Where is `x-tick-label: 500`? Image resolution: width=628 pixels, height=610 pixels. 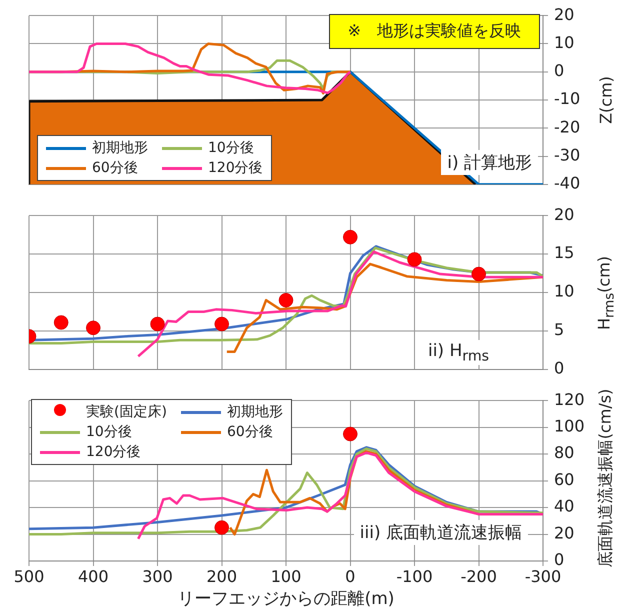
x-tick-label: 500 is located at coordinates (29, 576).